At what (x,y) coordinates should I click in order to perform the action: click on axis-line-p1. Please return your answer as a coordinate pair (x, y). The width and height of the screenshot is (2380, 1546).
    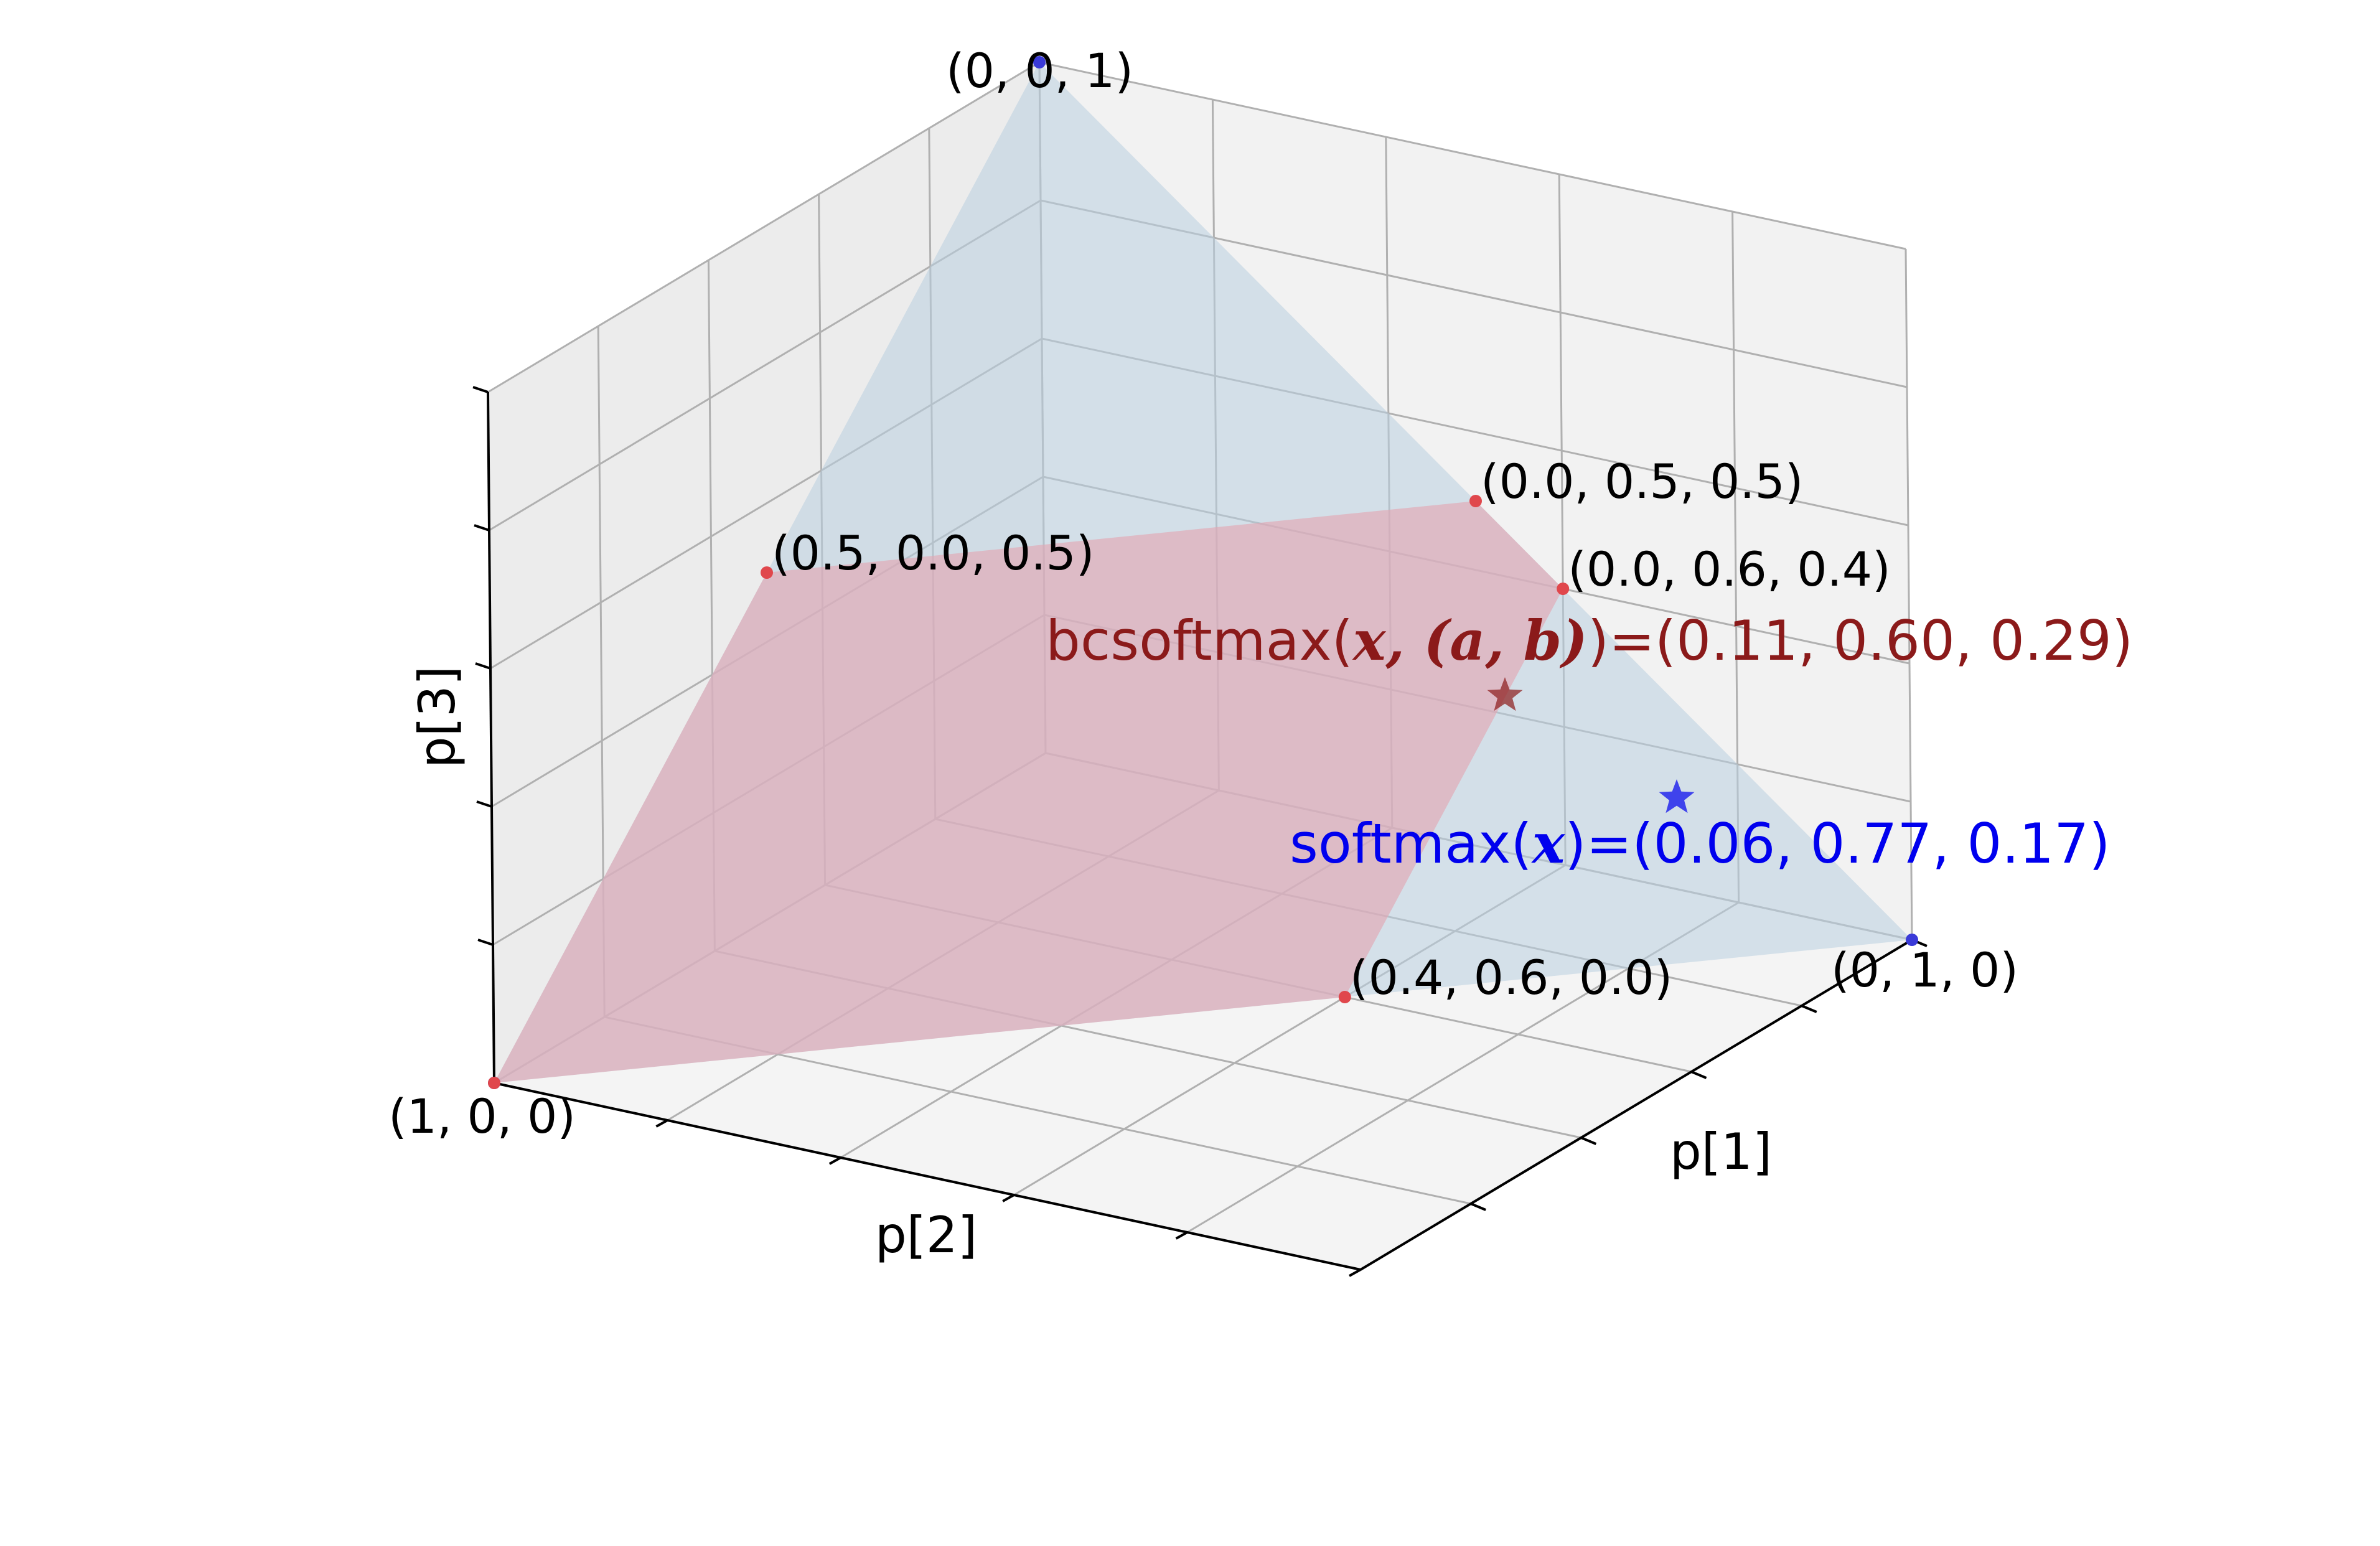
    Looking at the image, I should click on (1636, 1105).